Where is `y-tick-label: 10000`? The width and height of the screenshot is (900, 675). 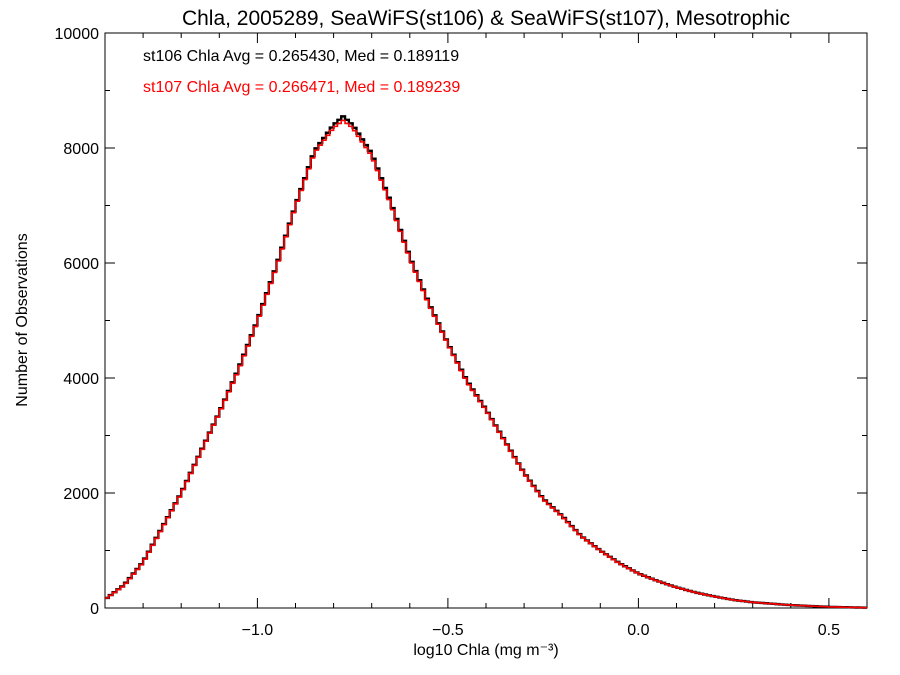 y-tick-label: 10000 is located at coordinates (77, 34).